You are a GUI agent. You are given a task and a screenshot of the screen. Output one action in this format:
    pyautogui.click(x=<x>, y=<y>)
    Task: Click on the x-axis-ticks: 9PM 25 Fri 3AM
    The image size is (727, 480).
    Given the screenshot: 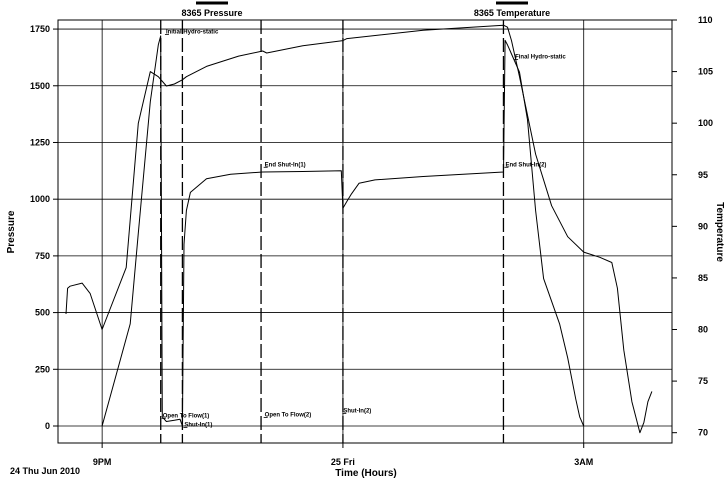 What is the action you would take?
    pyautogui.click(x=343, y=455)
    